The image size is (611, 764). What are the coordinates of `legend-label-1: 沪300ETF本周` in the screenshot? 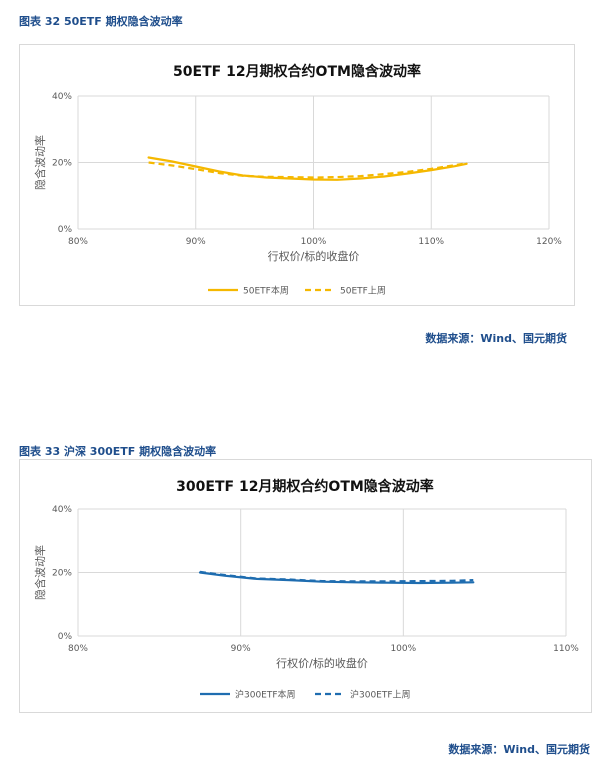 It's located at (265, 695).